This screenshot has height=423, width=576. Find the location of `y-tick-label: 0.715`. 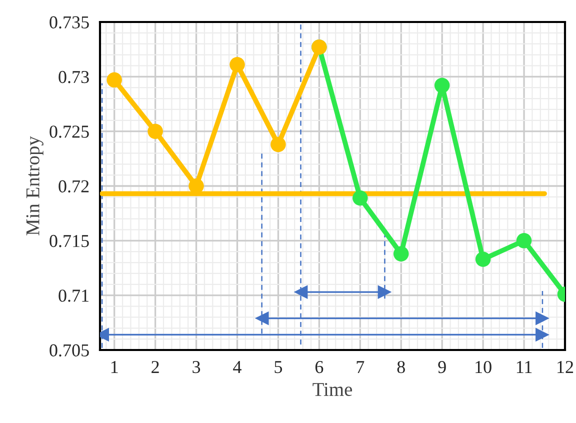

y-tick-label: 0.715 is located at coordinates (69, 241).